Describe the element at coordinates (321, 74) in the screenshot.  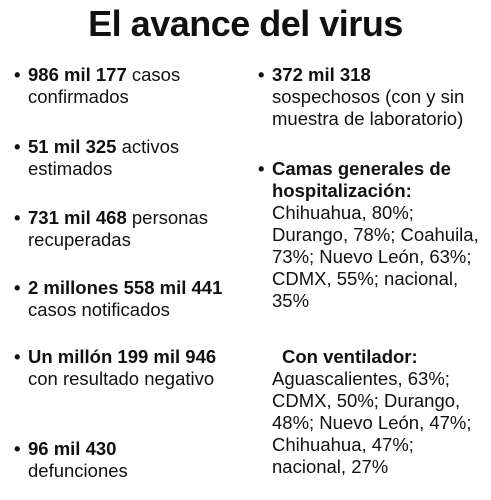
I see `stat-value: 372 mil 318` at that location.